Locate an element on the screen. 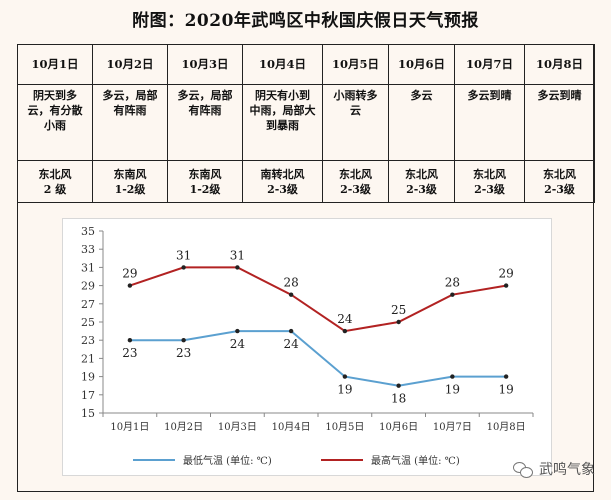 This screenshot has height=500, width=611. date-cell: 10月4日 is located at coordinates (282, 64).